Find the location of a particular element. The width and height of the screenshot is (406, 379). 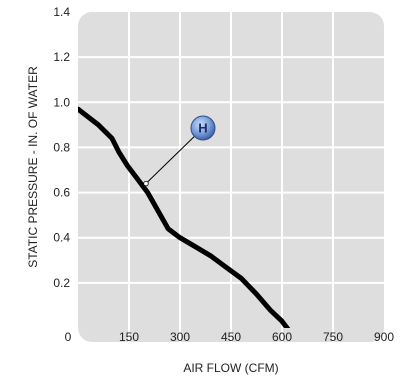

y-tick-label: 1.4 is located at coordinates (61, 12).